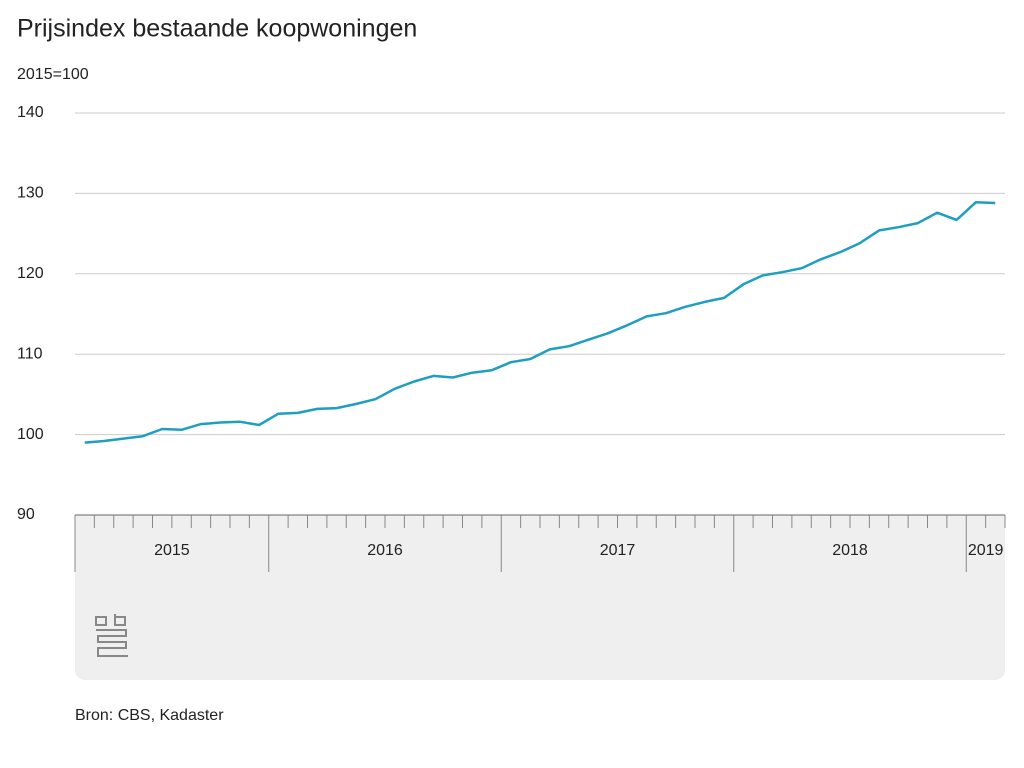  What do you see at coordinates (172, 550) in the screenshot?
I see `x-tick-label: 2015` at bounding box center [172, 550].